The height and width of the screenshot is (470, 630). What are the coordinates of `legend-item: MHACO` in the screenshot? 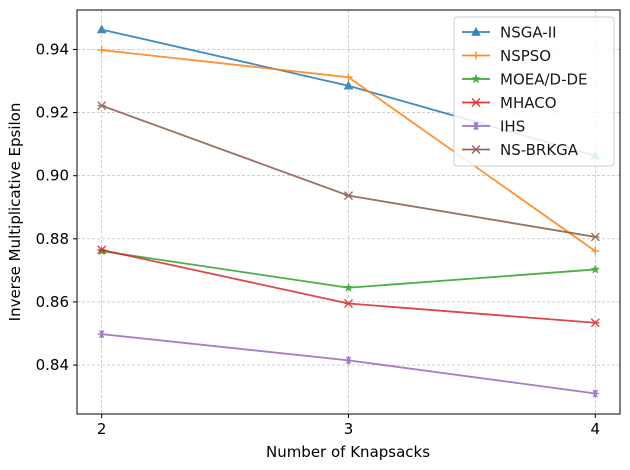 It's located at (509, 103).